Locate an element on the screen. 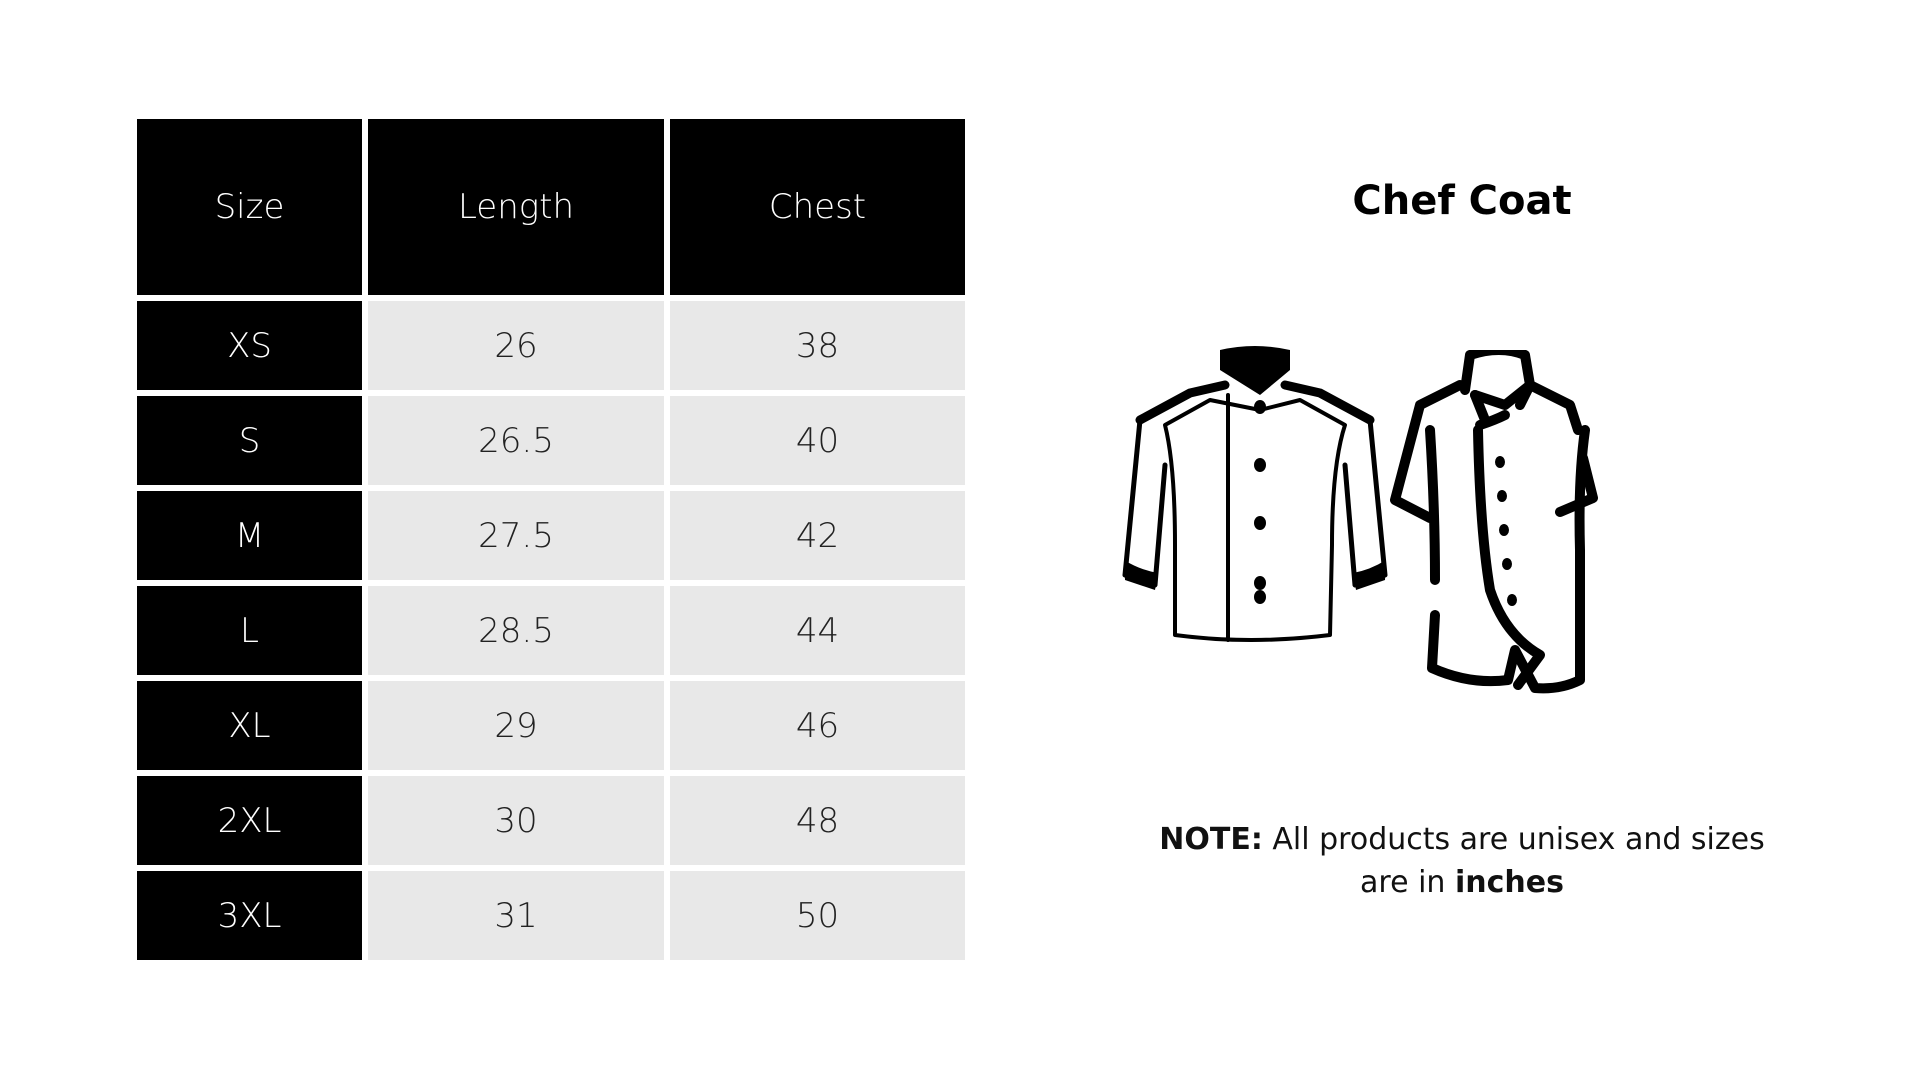  chest-cell: 50 is located at coordinates (817, 915).